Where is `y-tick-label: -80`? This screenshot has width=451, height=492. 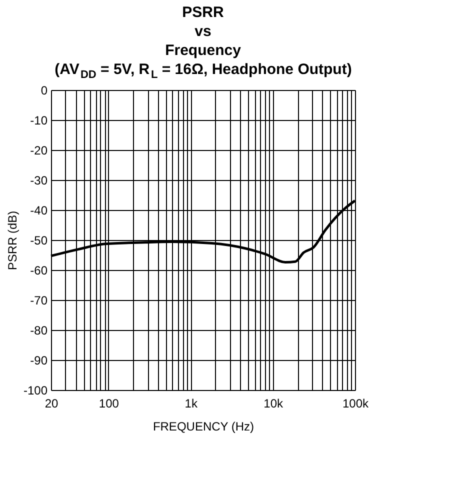
y-tick-label: -80 is located at coordinates (39, 331).